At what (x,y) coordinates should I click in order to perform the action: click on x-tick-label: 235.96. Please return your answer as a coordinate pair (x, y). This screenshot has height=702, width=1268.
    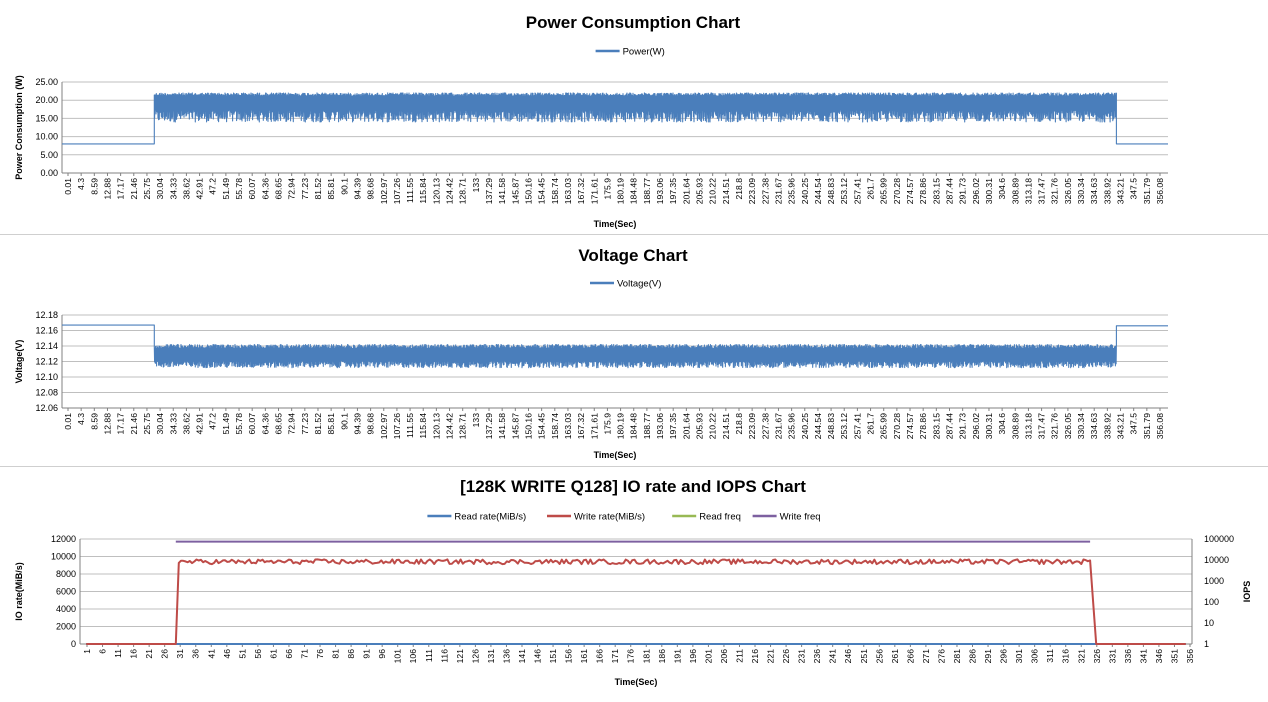
    Looking at the image, I should click on (792, 426).